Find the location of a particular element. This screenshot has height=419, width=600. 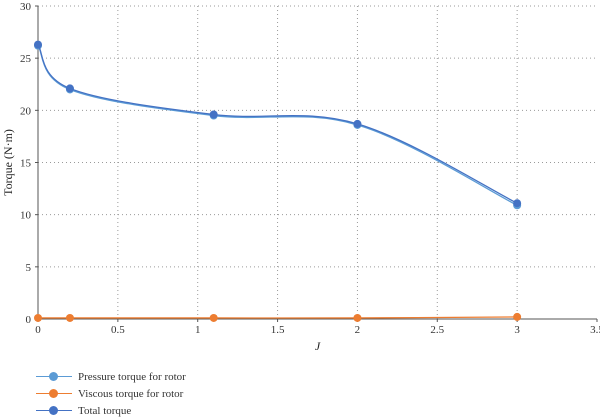

y-tick-label: 20 is located at coordinates (26, 111).